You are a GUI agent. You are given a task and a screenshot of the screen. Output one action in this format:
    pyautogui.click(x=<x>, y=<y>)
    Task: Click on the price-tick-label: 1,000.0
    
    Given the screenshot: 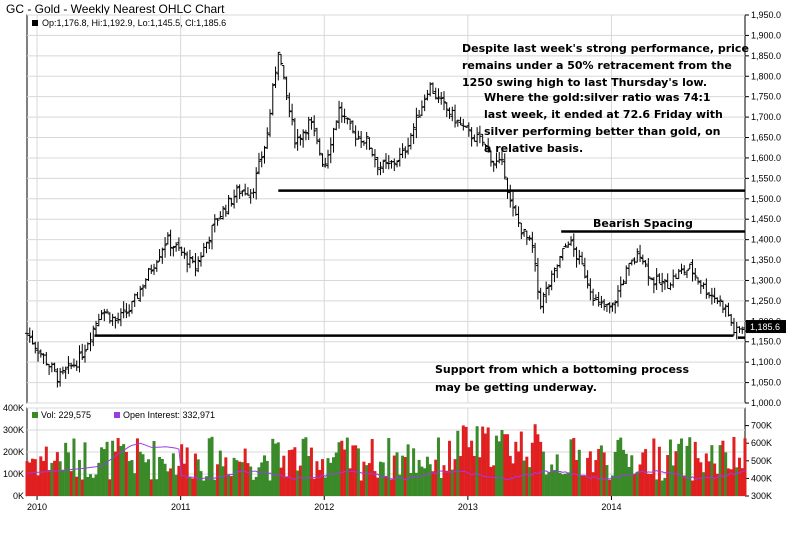 What is the action you would take?
    pyautogui.click(x=766, y=403)
    